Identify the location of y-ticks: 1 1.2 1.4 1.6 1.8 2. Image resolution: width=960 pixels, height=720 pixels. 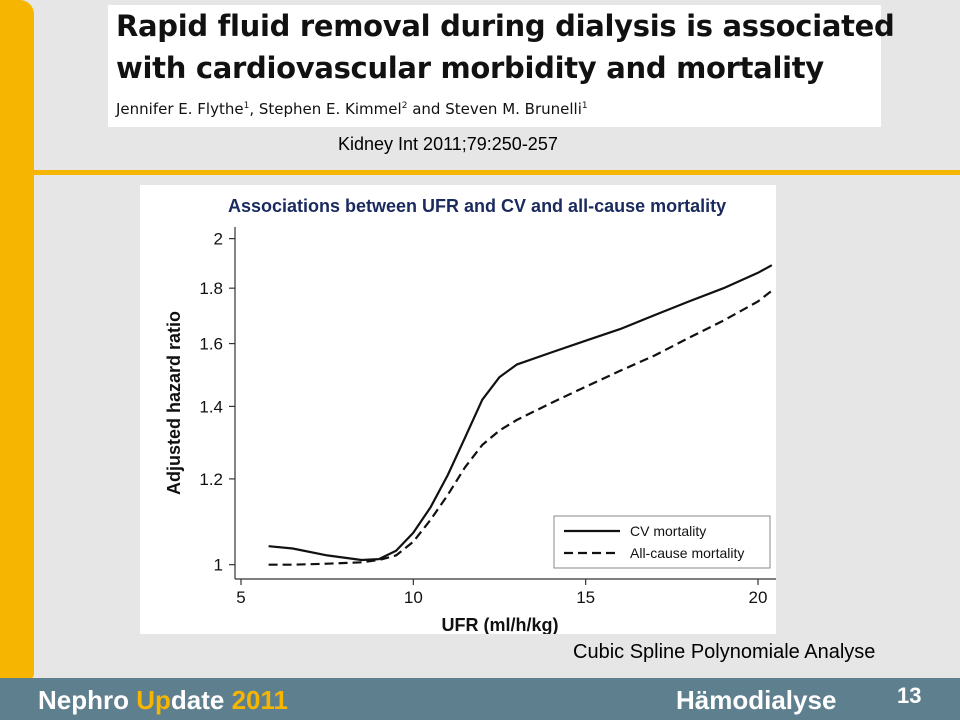
(217, 402).